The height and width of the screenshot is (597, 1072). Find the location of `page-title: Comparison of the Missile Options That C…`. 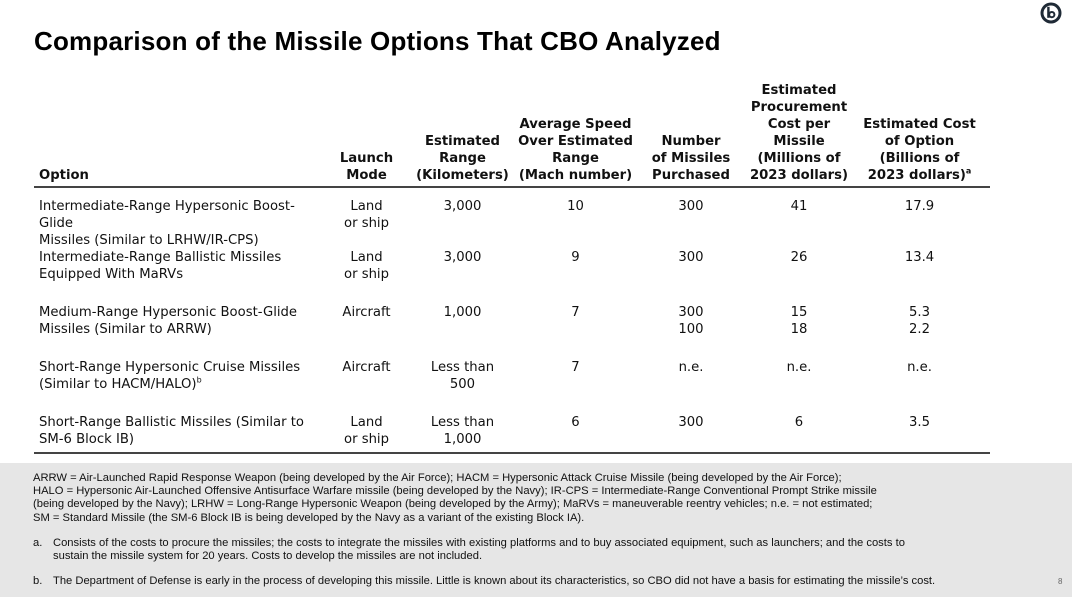

page-title: Comparison of the Missile Options That C… is located at coordinates (377, 41).